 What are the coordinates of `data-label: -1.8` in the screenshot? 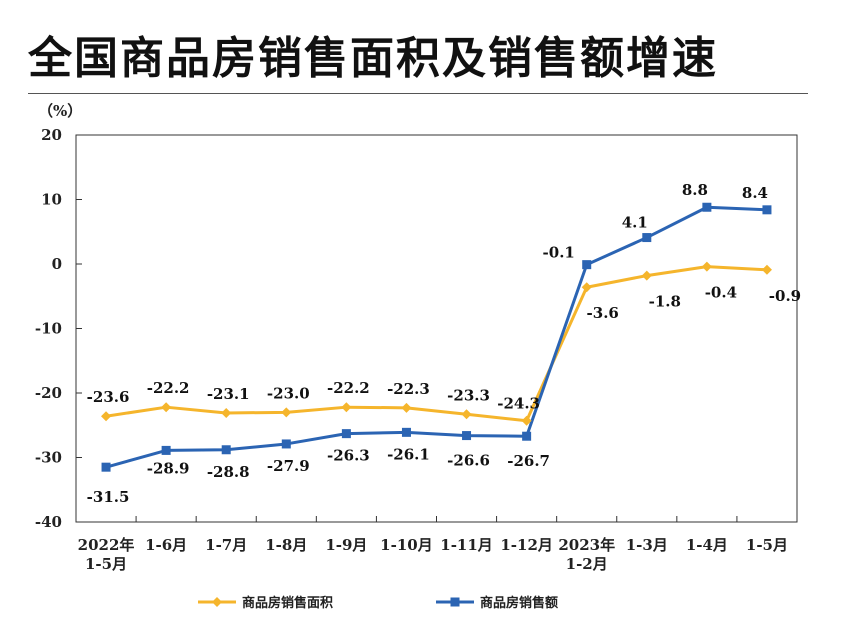 It's located at (665, 302).